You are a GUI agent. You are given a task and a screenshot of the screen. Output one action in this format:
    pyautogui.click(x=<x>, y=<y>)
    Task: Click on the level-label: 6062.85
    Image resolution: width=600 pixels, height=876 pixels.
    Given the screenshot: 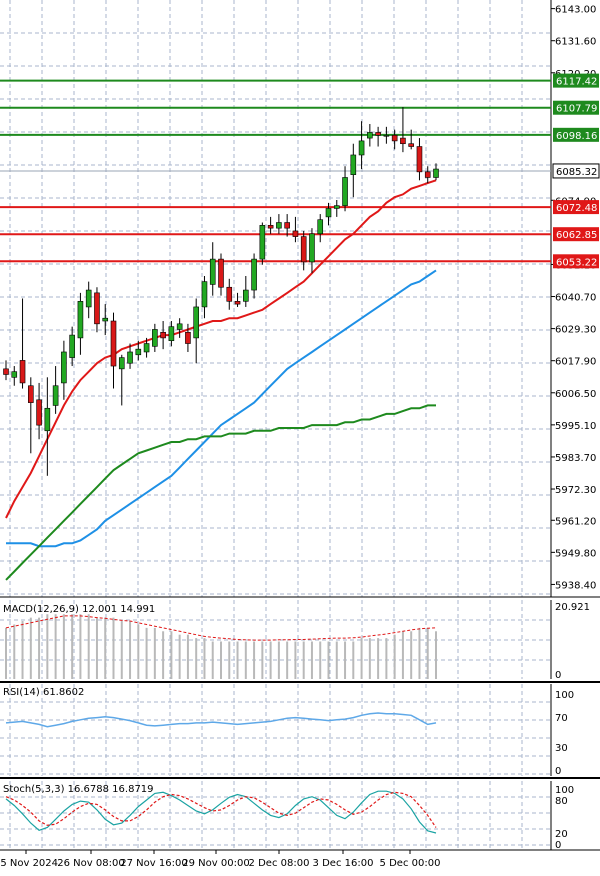 What is the action you would take?
    pyautogui.click(x=576, y=235)
    